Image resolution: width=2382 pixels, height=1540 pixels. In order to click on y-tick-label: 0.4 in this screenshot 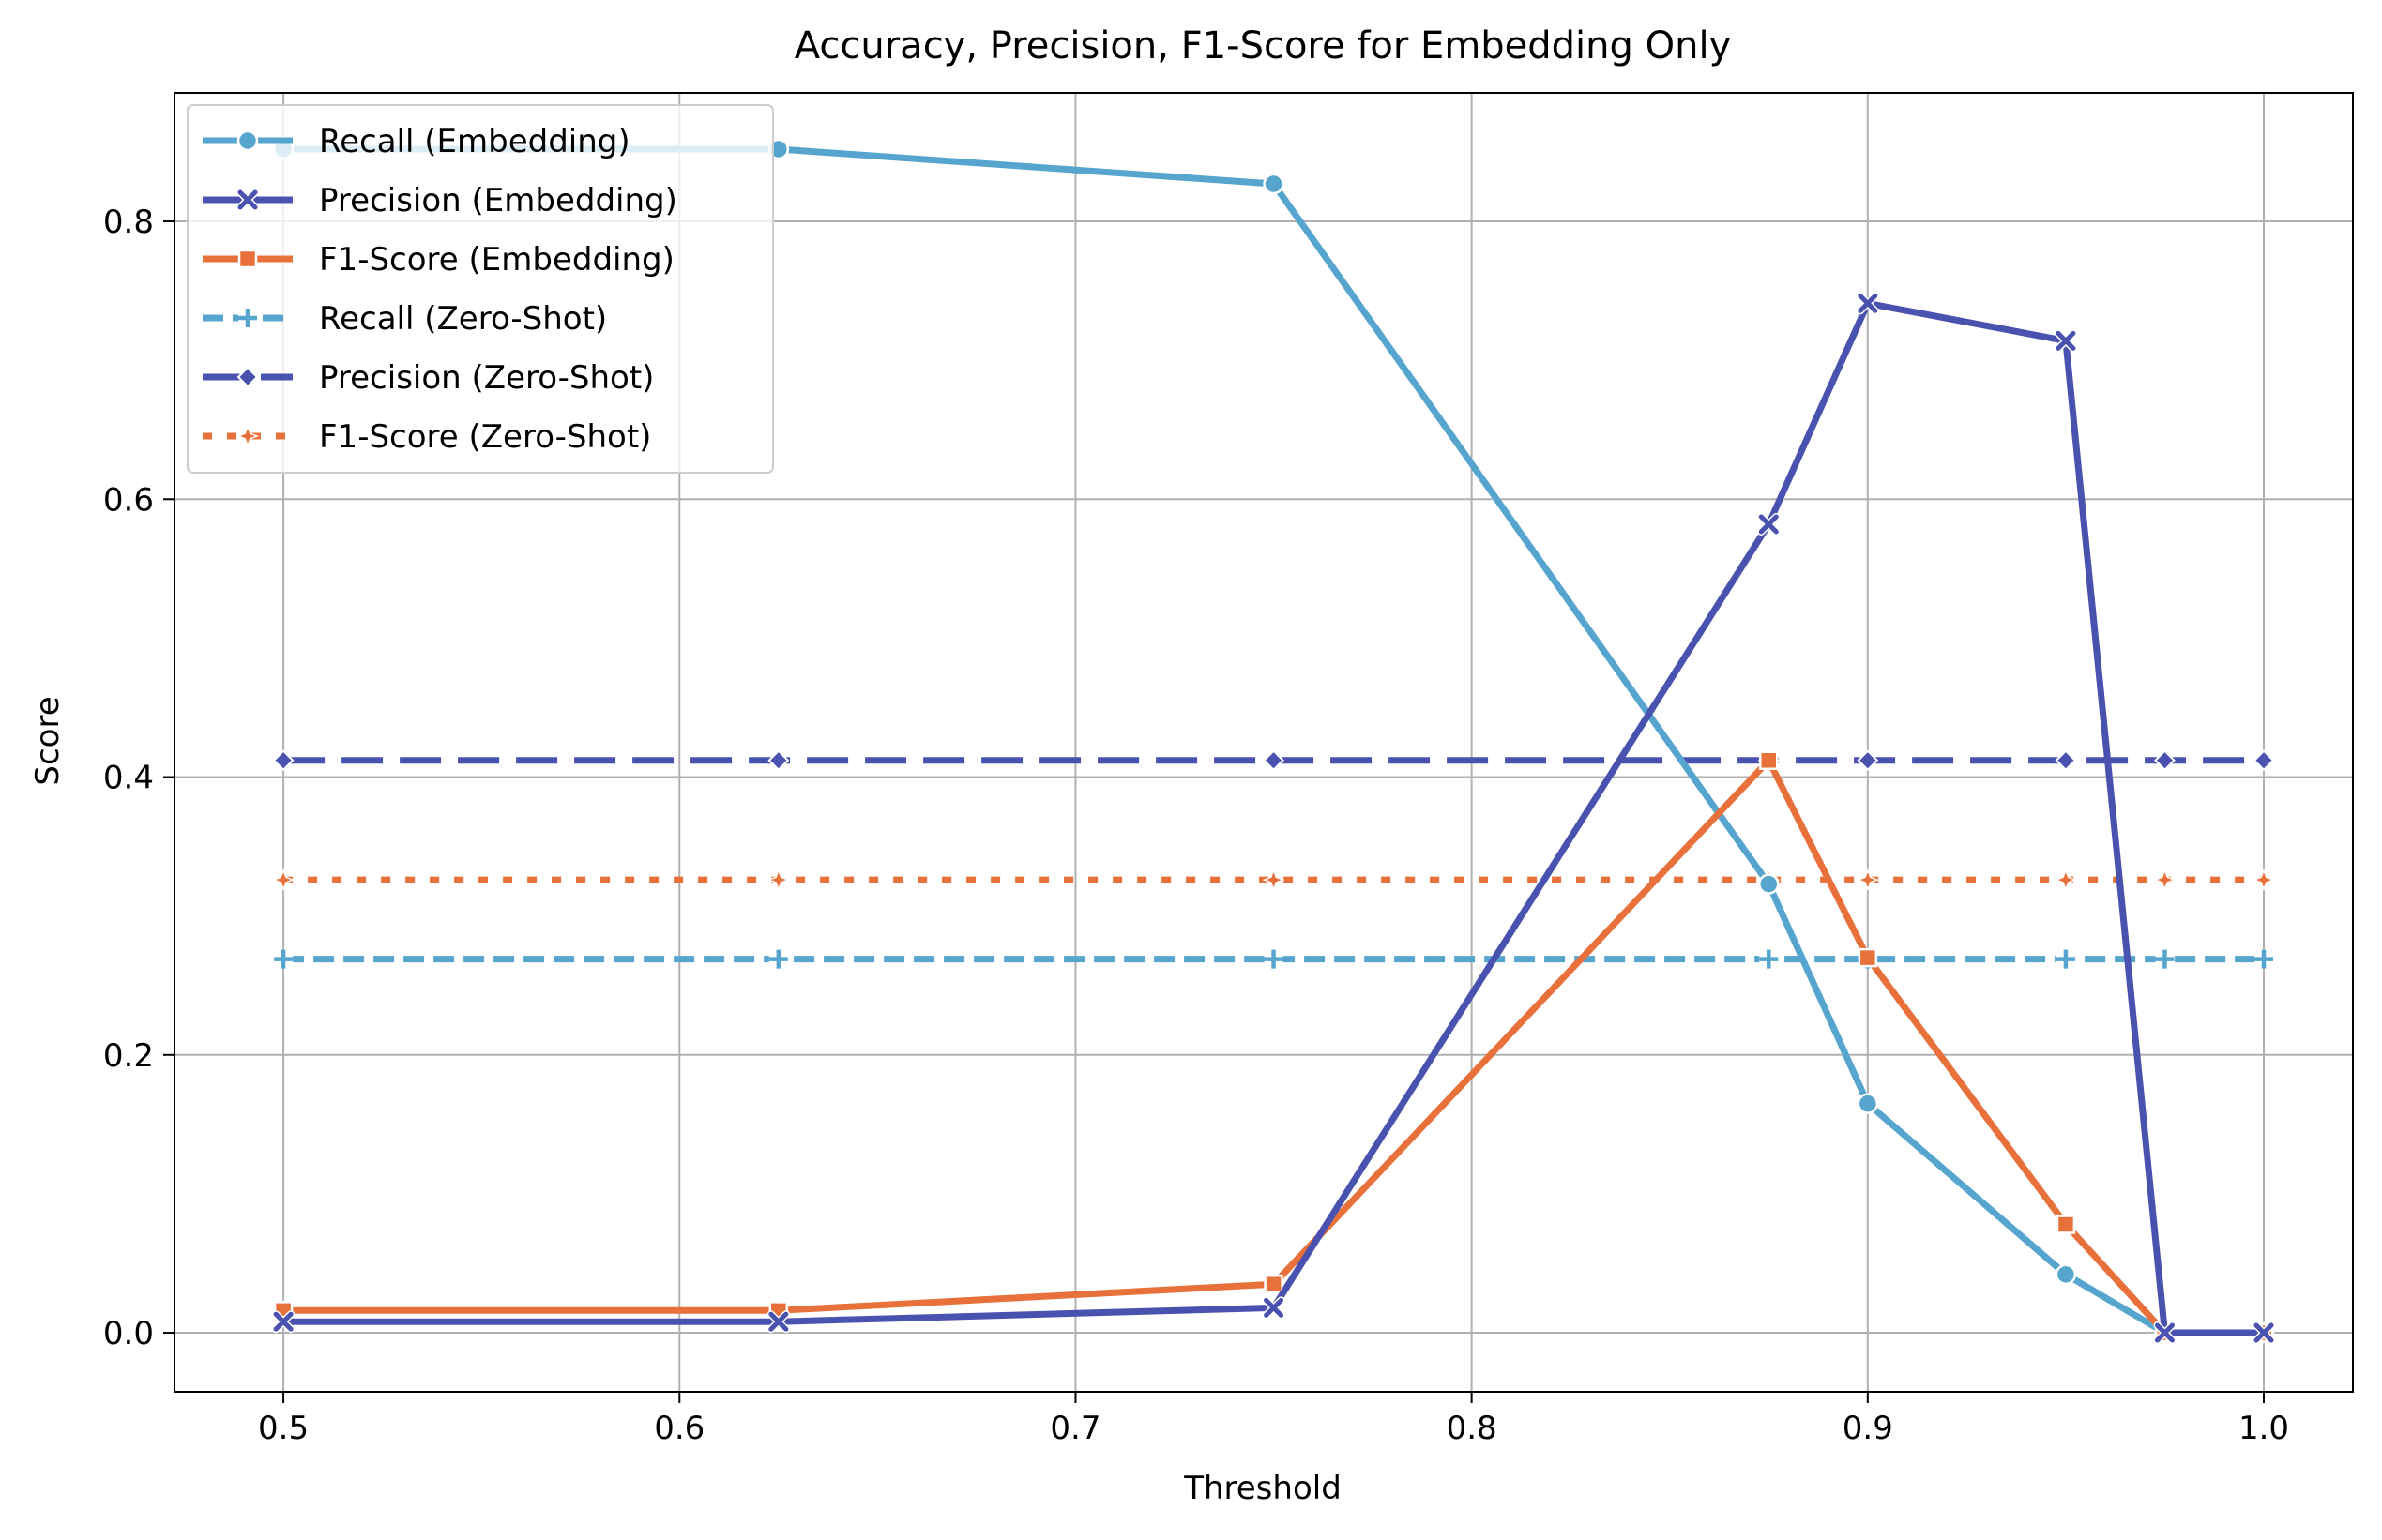, I will do `click(128, 778)`.